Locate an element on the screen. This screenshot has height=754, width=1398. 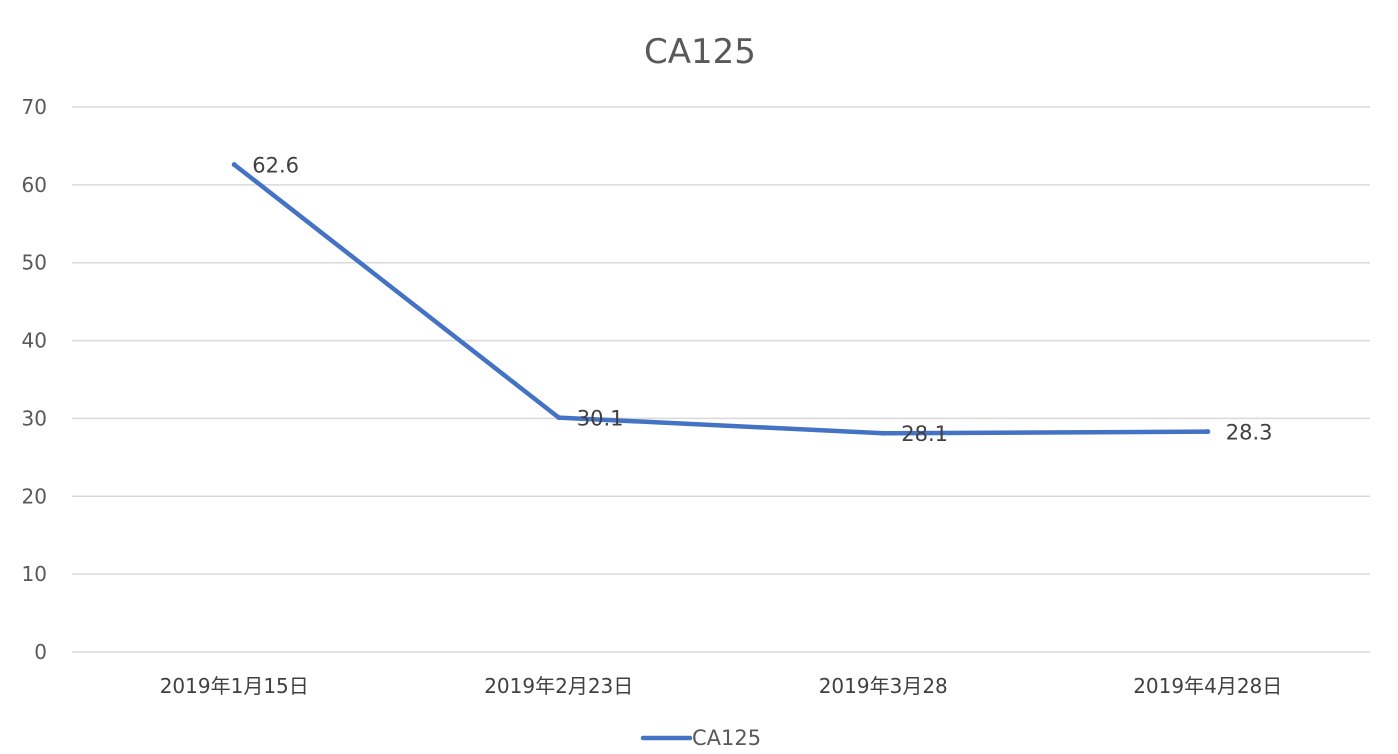
y-axis-ticks: 0 10 20 30 40 50 60 70 is located at coordinates (34, 379).